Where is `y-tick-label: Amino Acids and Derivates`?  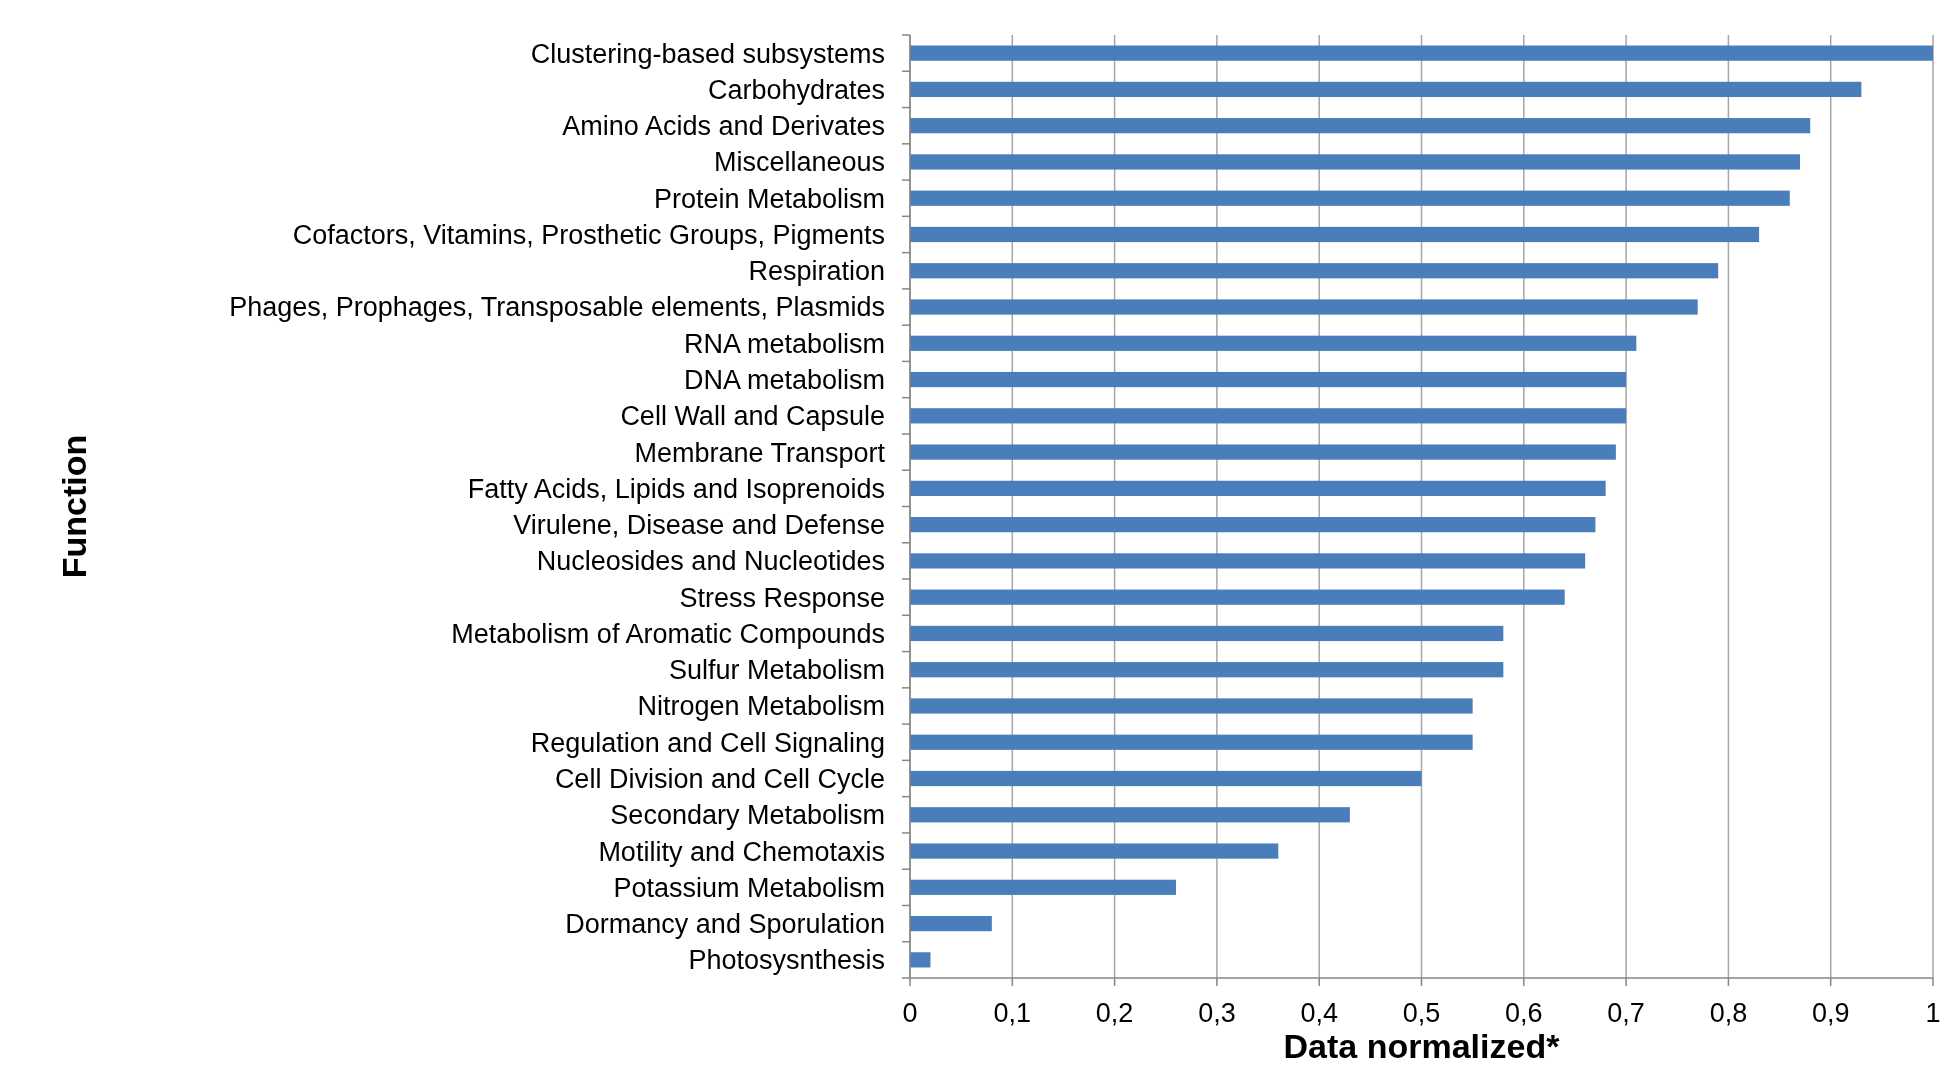
y-tick-label: Amino Acids and Derivates is located at coordinates (723, 126).